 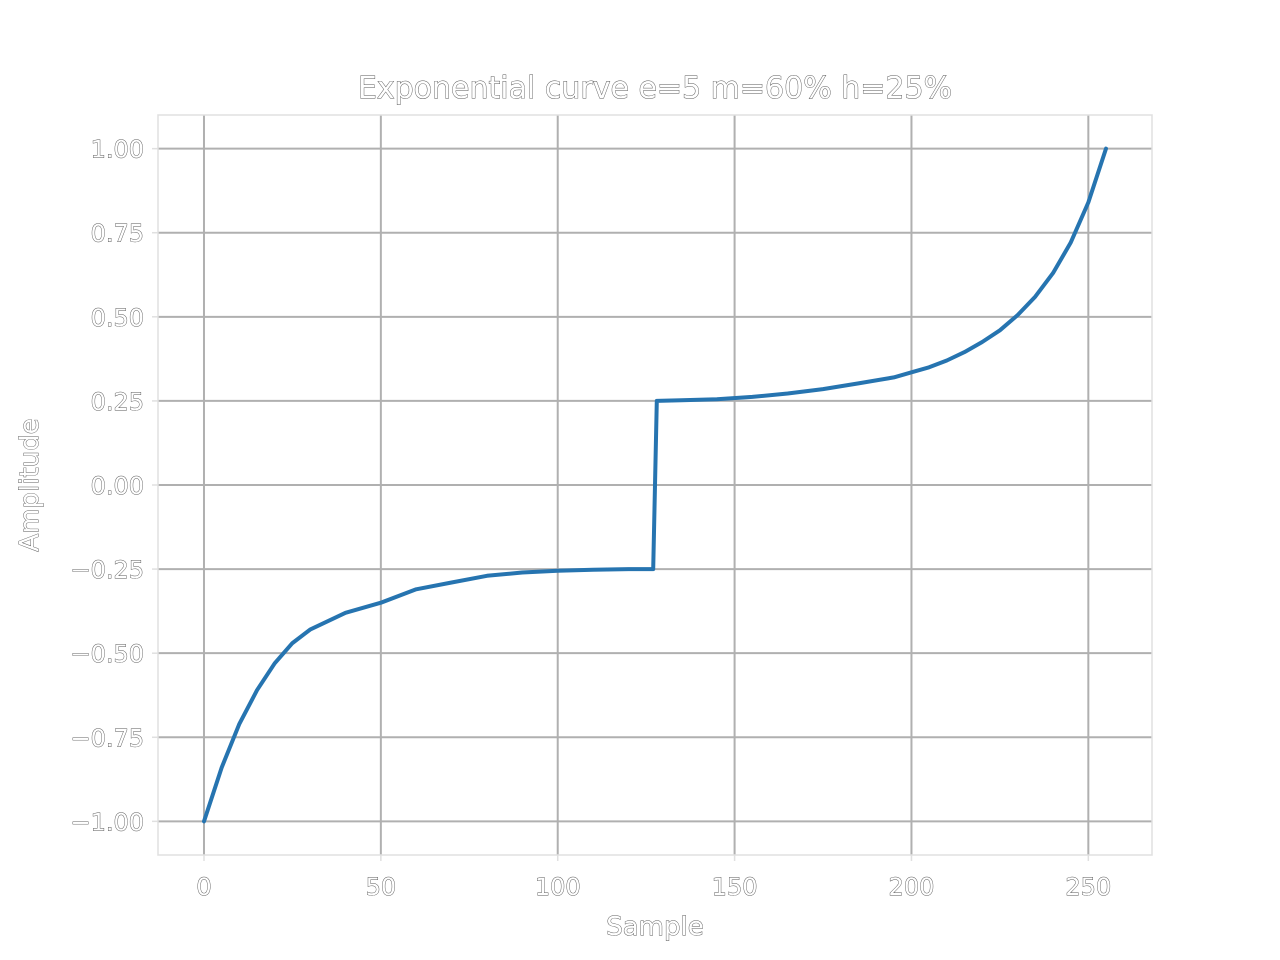 What do you see at coordinates (107, 654) in the screenshot?
I see `y-tick-label: −0.50` at bounding box center [107, 654].